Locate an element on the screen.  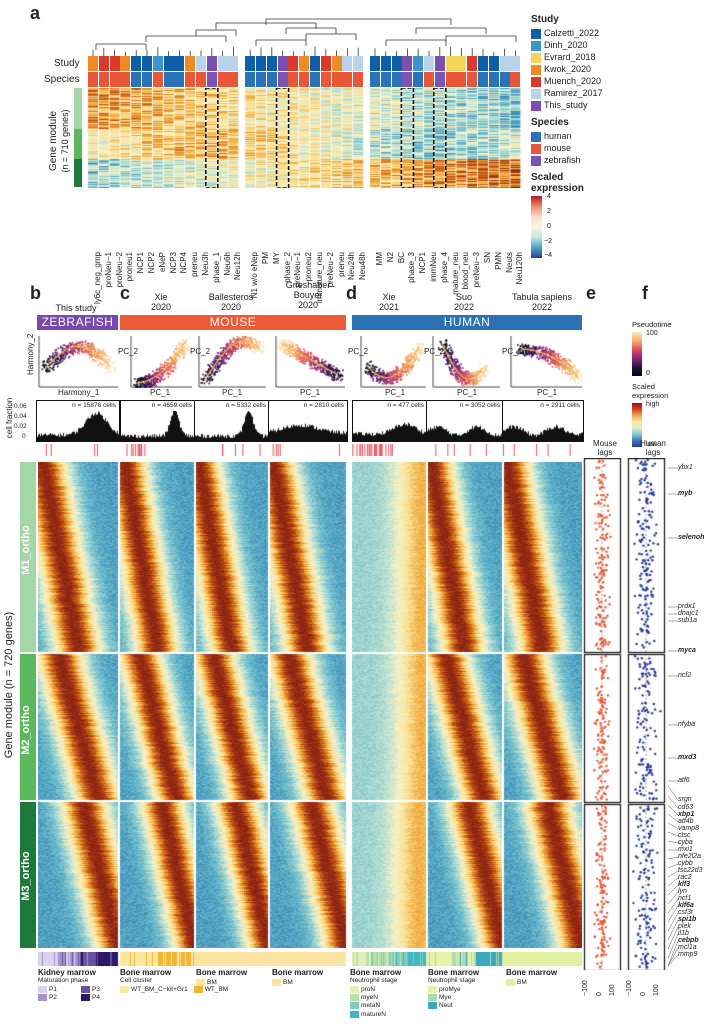
bottom-legend-bm3: Bone marrow BM is located at coordinates (312, 977).